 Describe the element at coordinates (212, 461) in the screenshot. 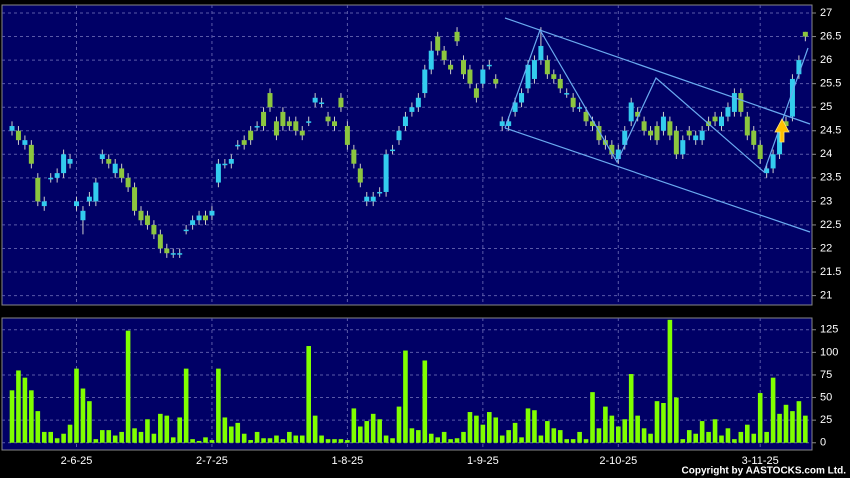

I see `x-tick-label: 2-7-25` at that location.